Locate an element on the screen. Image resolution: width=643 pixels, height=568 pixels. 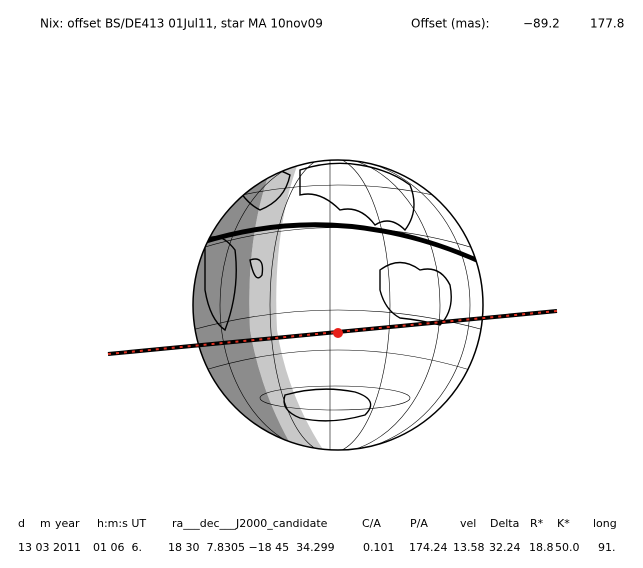
table-cell: 18 30 7.8305 −18 45 34.299 is located at coordinates (251, 547).